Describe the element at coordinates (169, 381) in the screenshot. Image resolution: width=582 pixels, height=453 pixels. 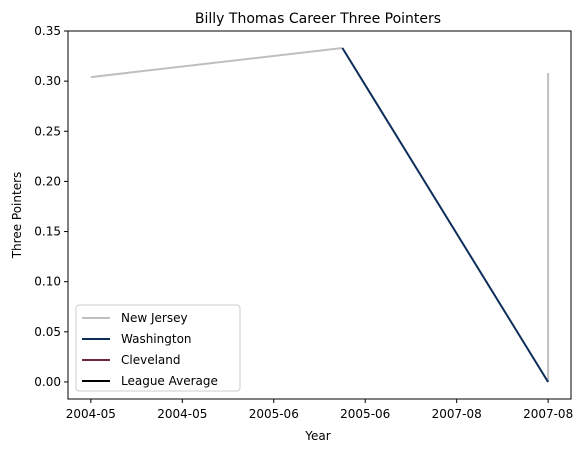
I see `legend-label: League Average` at that location.